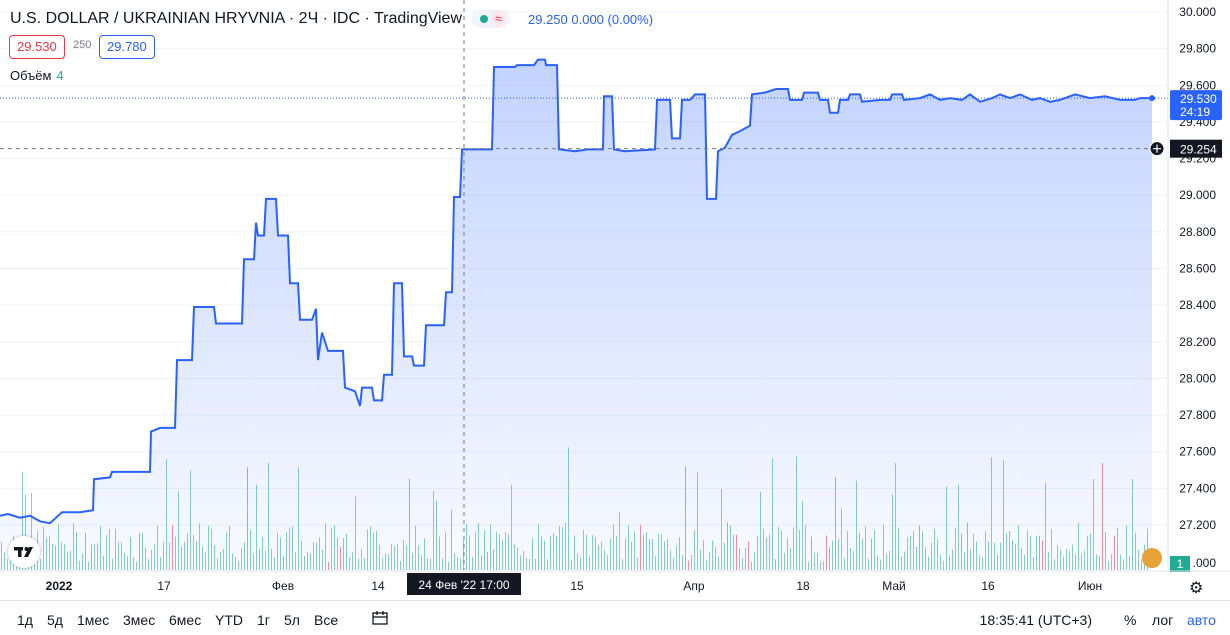 The height and width of the screenshot is (635, 1230). What do you see at coordinates (1197, 232) in the screenshot?
I see `price-tick-label: 28.800` at bounding box center [1197, 232].